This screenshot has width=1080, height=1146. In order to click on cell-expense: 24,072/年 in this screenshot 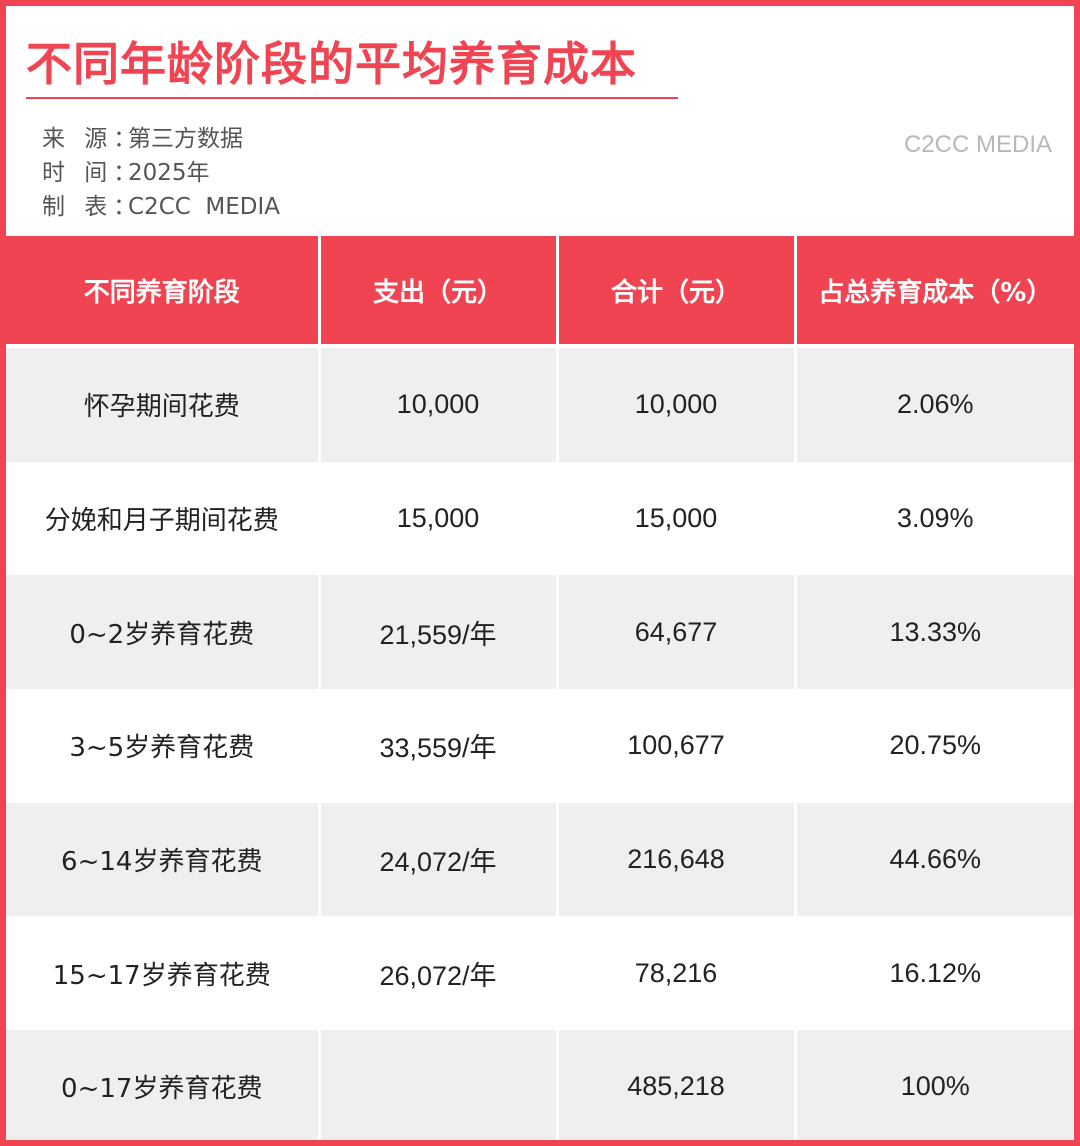, I will do `click(439, 859)`.